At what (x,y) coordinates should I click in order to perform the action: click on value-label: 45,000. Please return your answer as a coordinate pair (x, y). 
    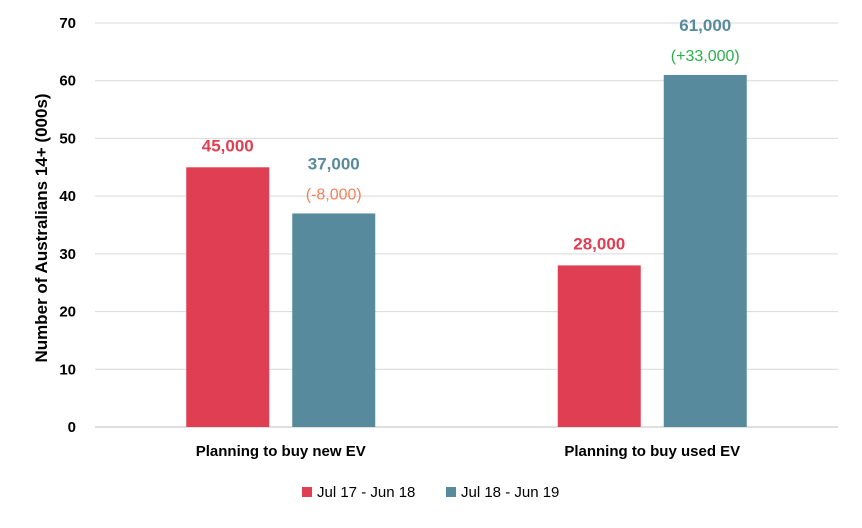
    Looking at the image, I should click on (228, 145).